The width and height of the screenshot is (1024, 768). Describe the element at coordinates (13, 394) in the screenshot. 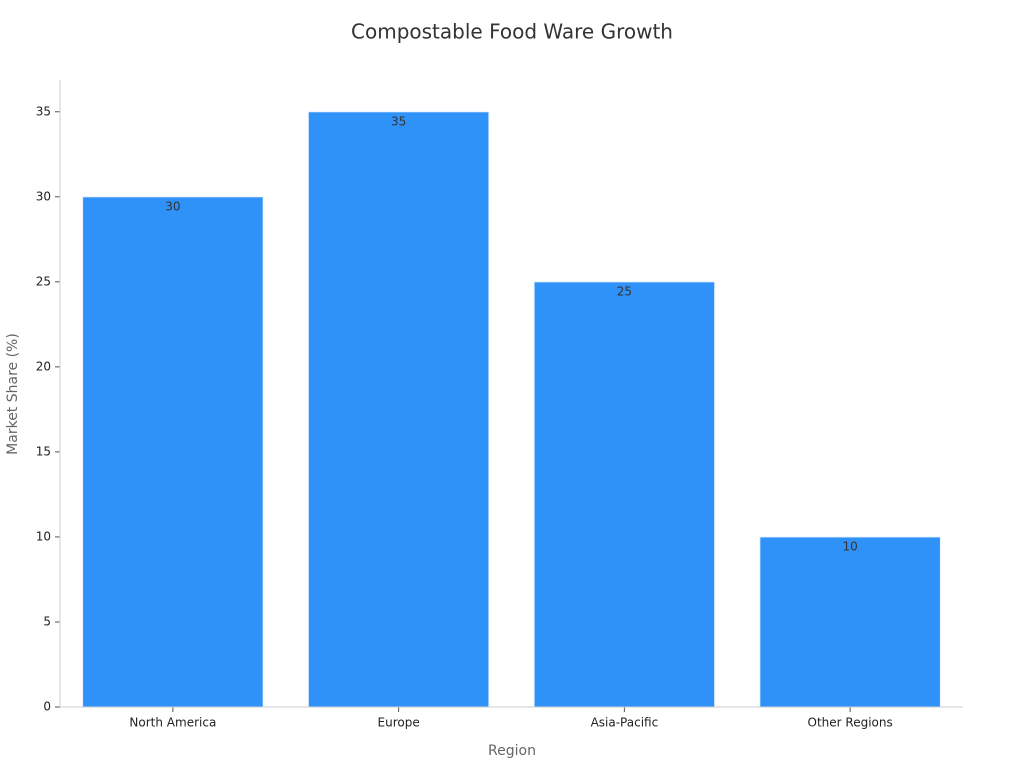

I see `y-axis-label: Market Share (%)` at that location.